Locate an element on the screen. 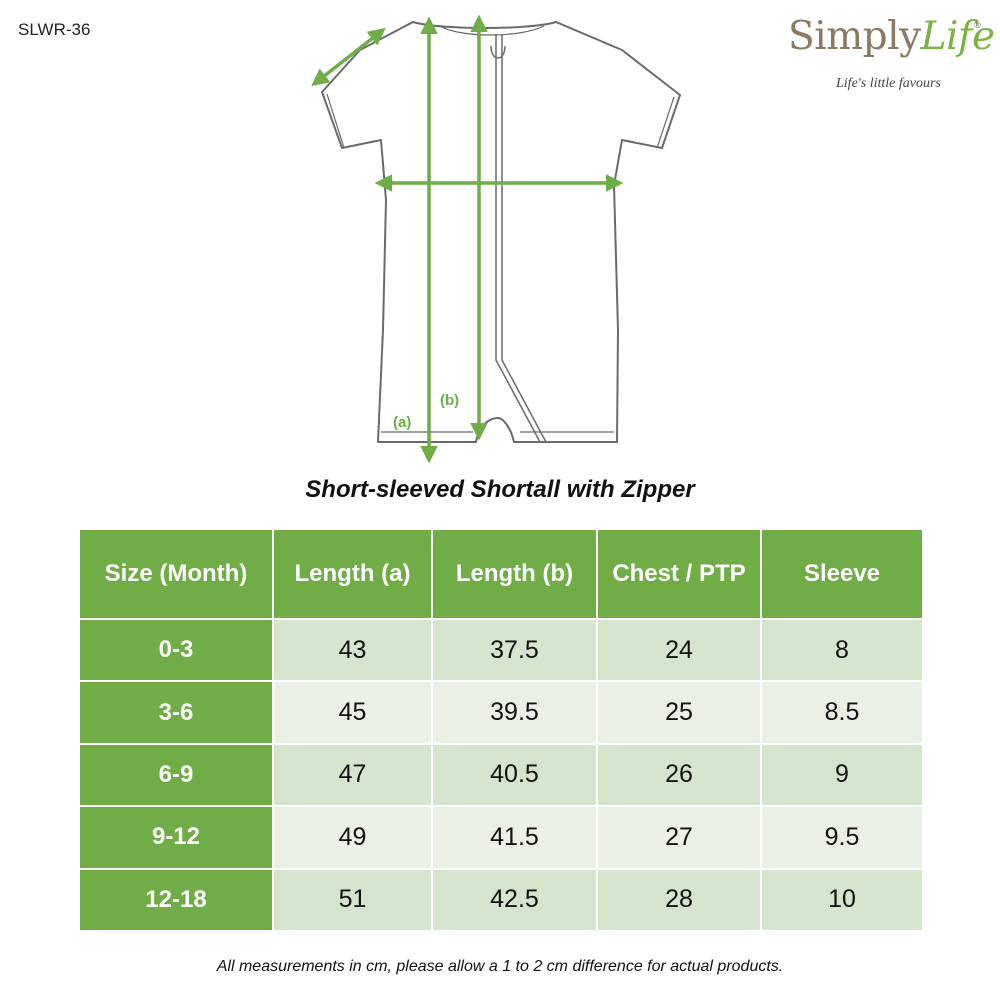  chest-cell: 24 is located at coordinates (679, 650).